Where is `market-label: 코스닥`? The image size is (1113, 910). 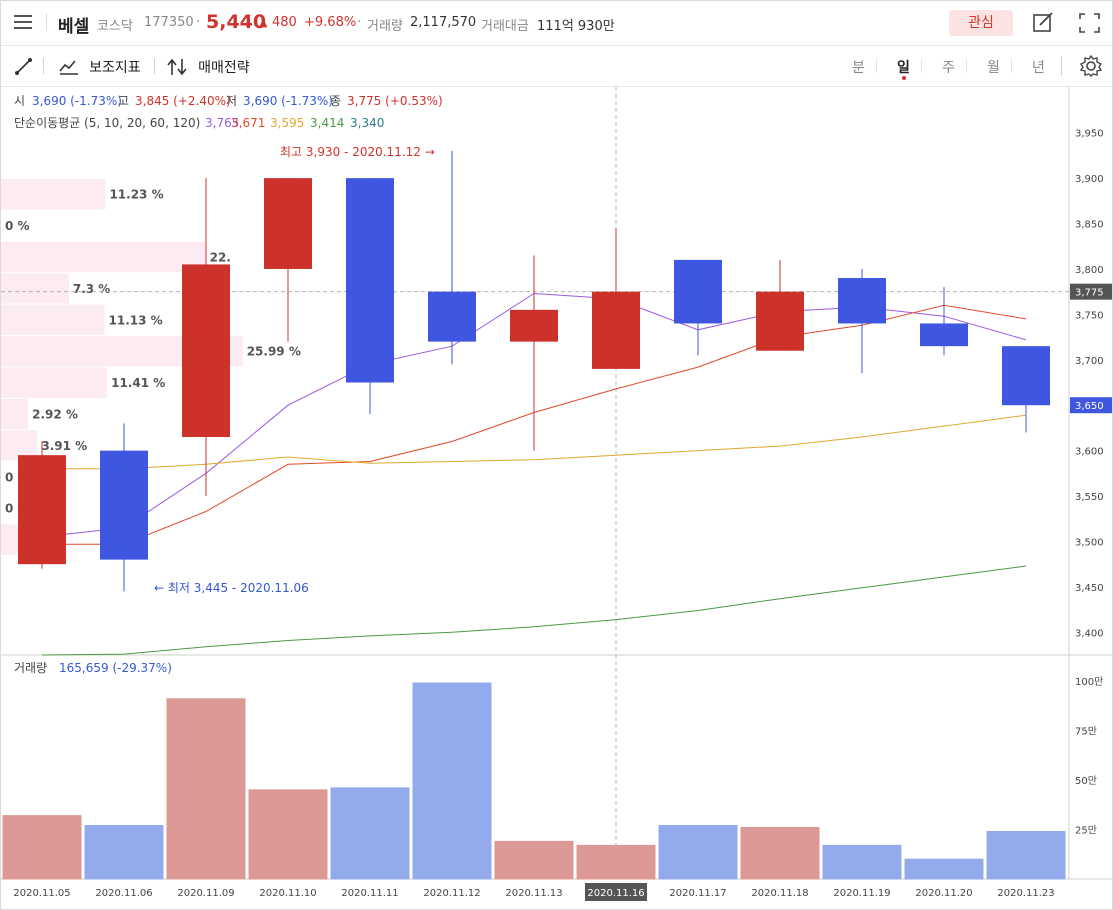
market-label: 코스닥 is located at coordinates (115, 26).